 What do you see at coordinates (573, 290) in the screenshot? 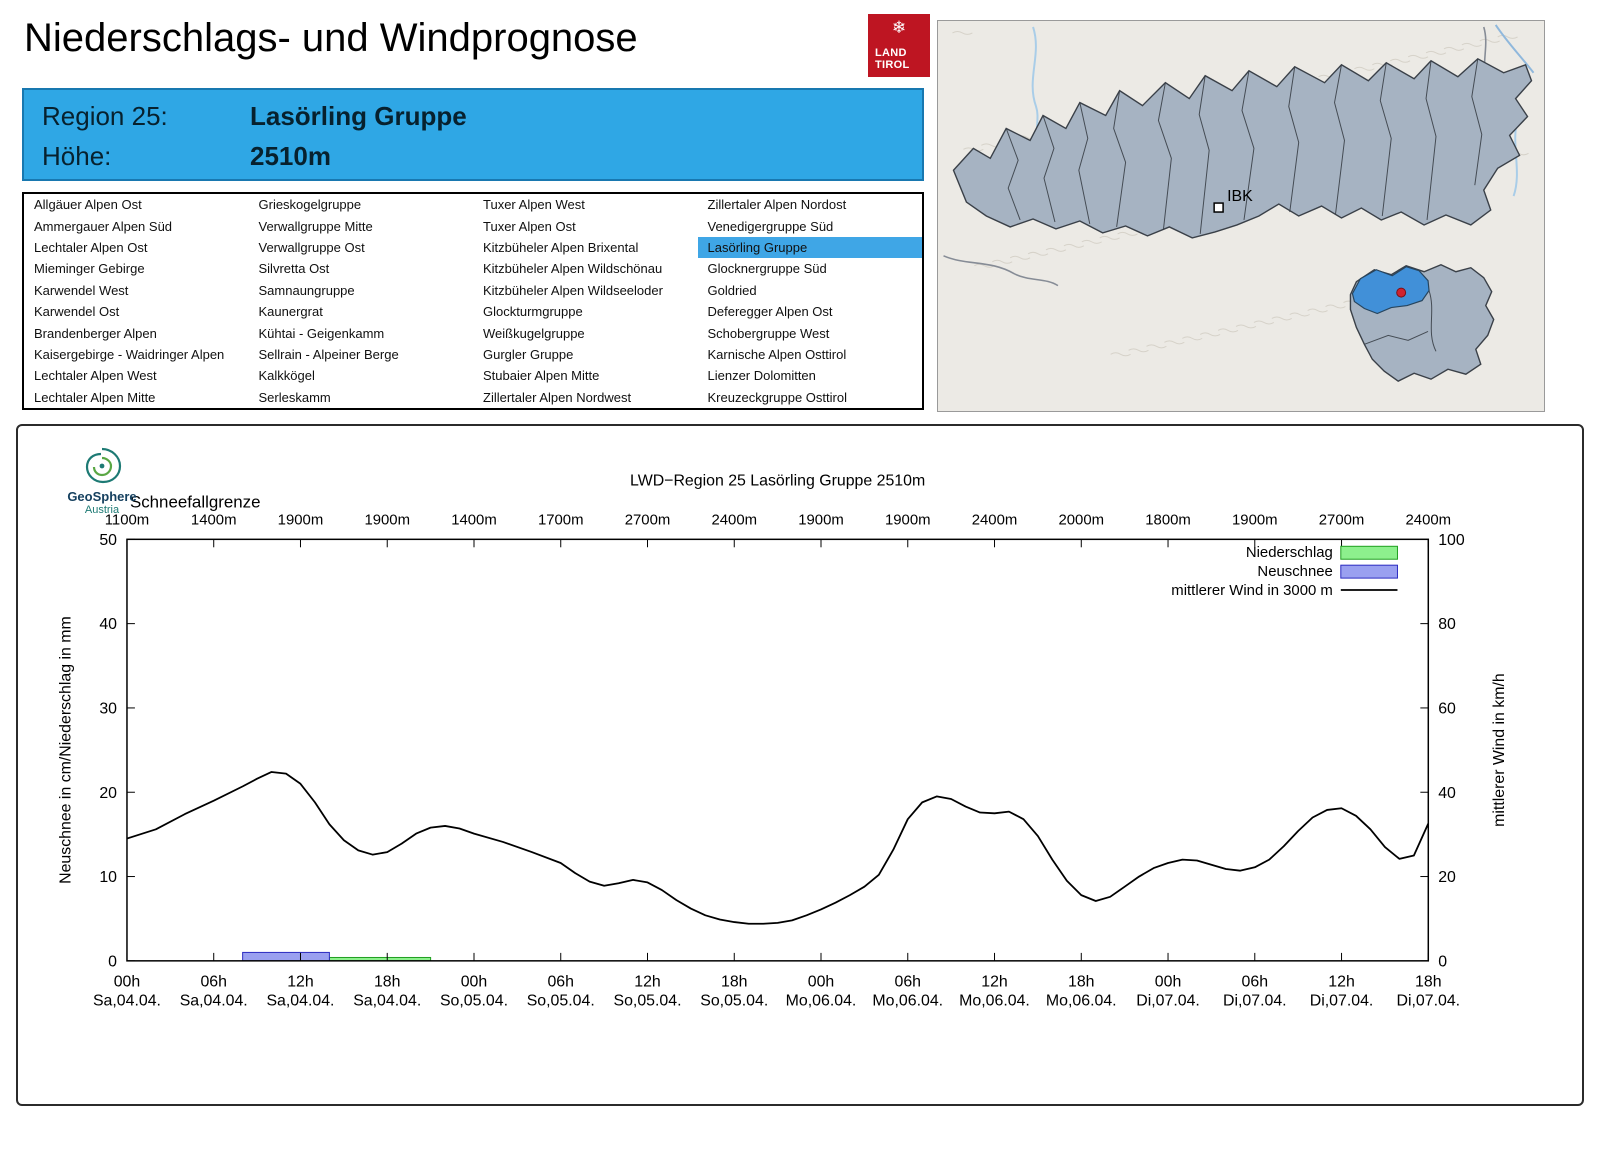
I see `region-item: Kitzbüheler Alpen Wildseeloder` at bounding box center [573, 290].